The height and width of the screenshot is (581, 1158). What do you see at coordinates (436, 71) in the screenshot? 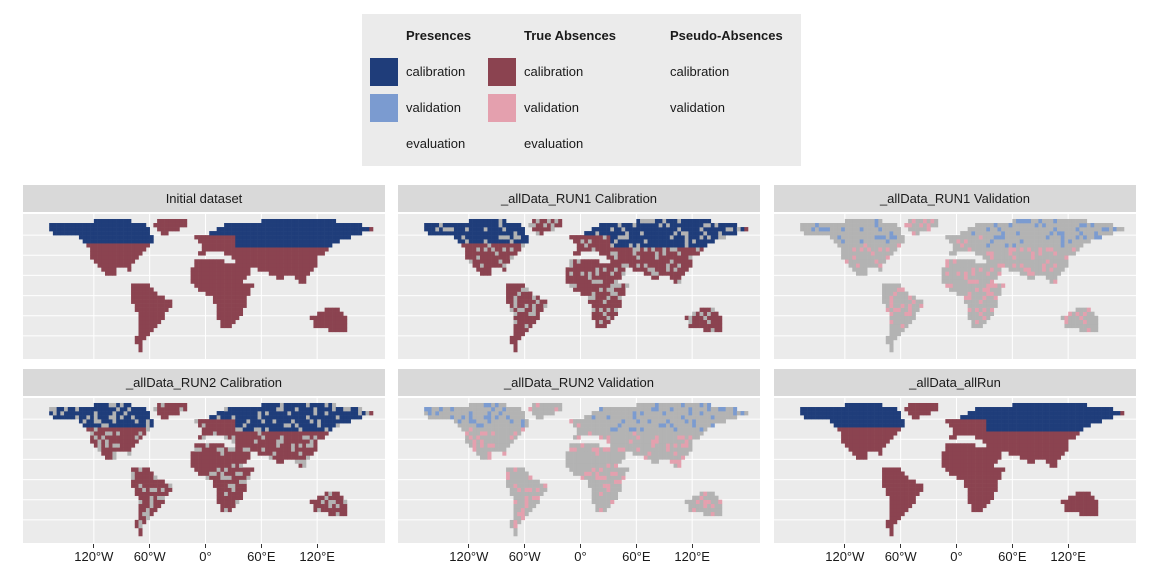
I see `legend-label-presence-calibration: calibration` at bounding box center [436, 71].